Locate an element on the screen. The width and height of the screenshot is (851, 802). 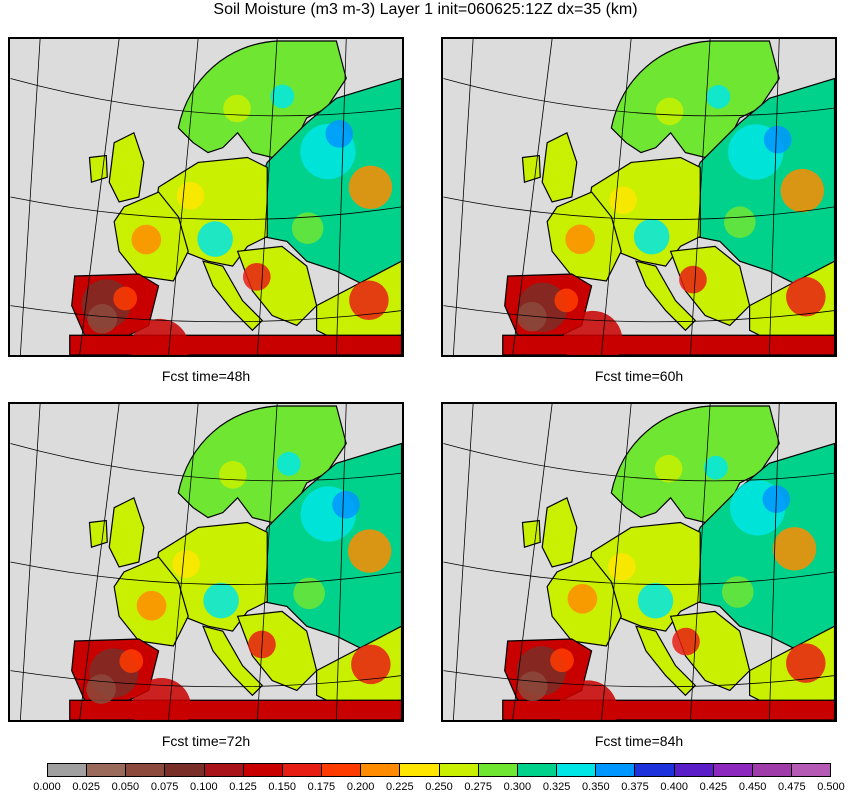
colorbar-tick-label: 0.275 is located at coordinates (478, 787).